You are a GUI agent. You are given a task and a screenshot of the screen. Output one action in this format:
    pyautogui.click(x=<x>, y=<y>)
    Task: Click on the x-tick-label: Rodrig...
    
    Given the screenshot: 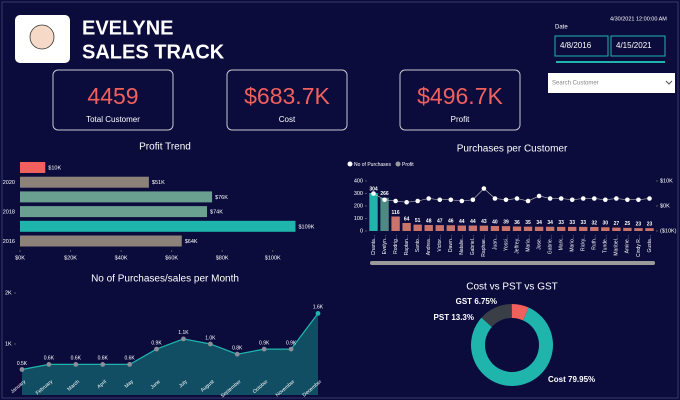 What is the action you would take?
    pyautogui.click(x=396, y=244)
    